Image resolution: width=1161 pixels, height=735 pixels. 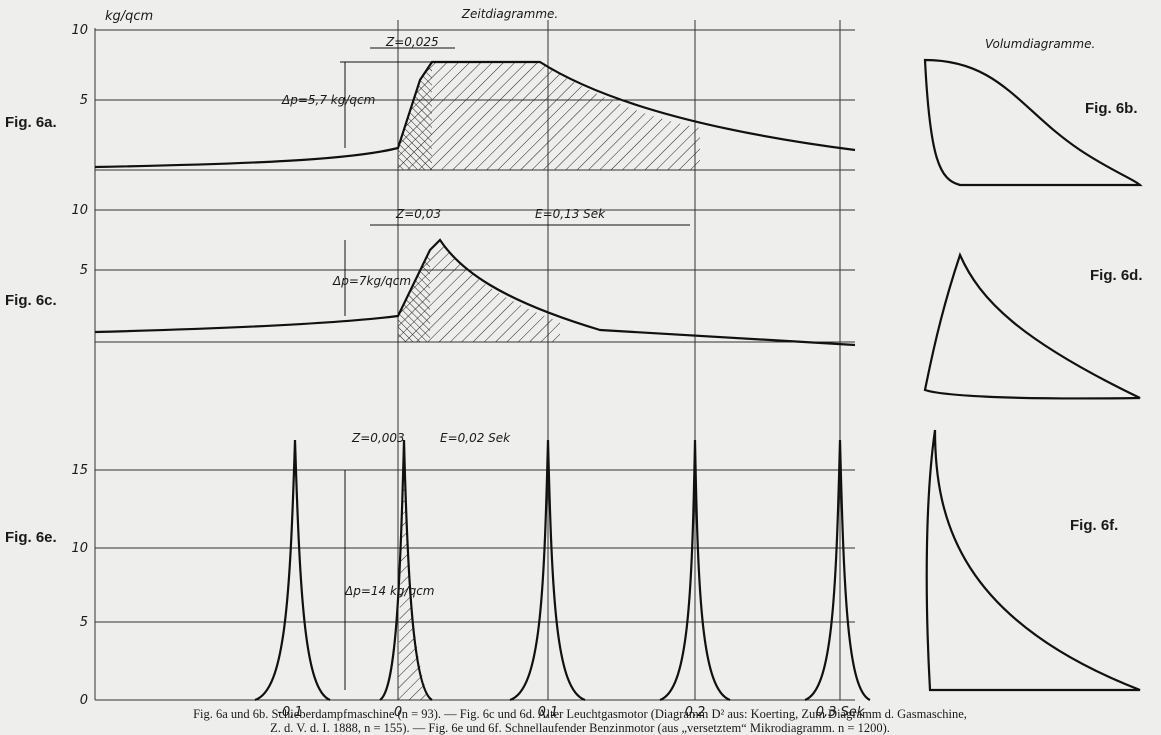 What do you see at coordinates (31, 122) in the screenshot?
I see `fig-label: Fig. 6a.` at bounding box center [31, 122].